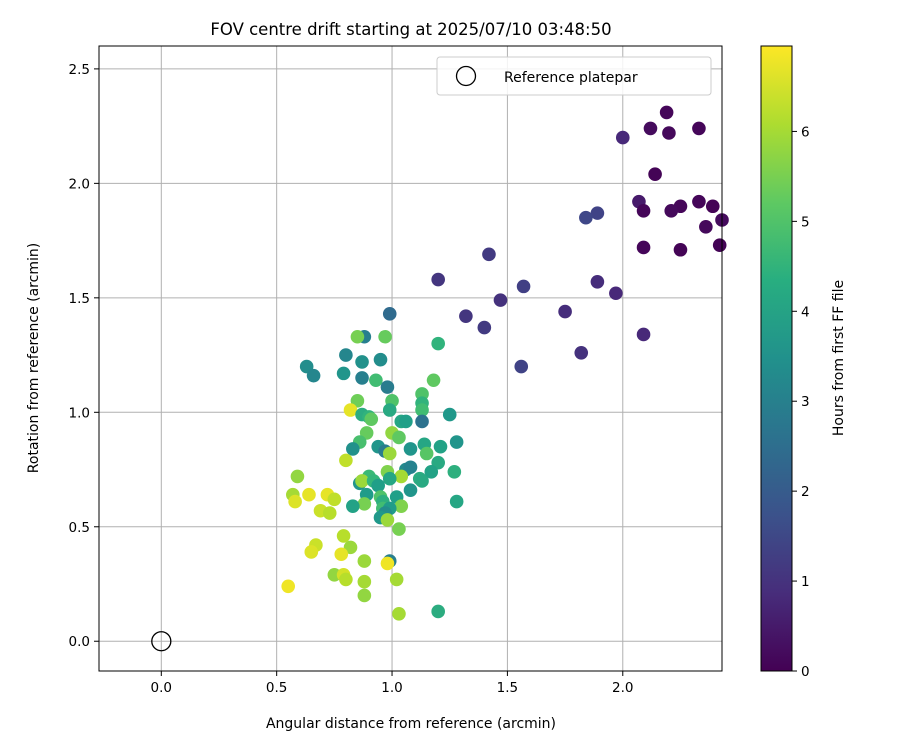  What do you see at coordinates (839, 358) in the screenshot?
I see `colorbar-label: Hours from first FF file` at bounding box center [839, 358].